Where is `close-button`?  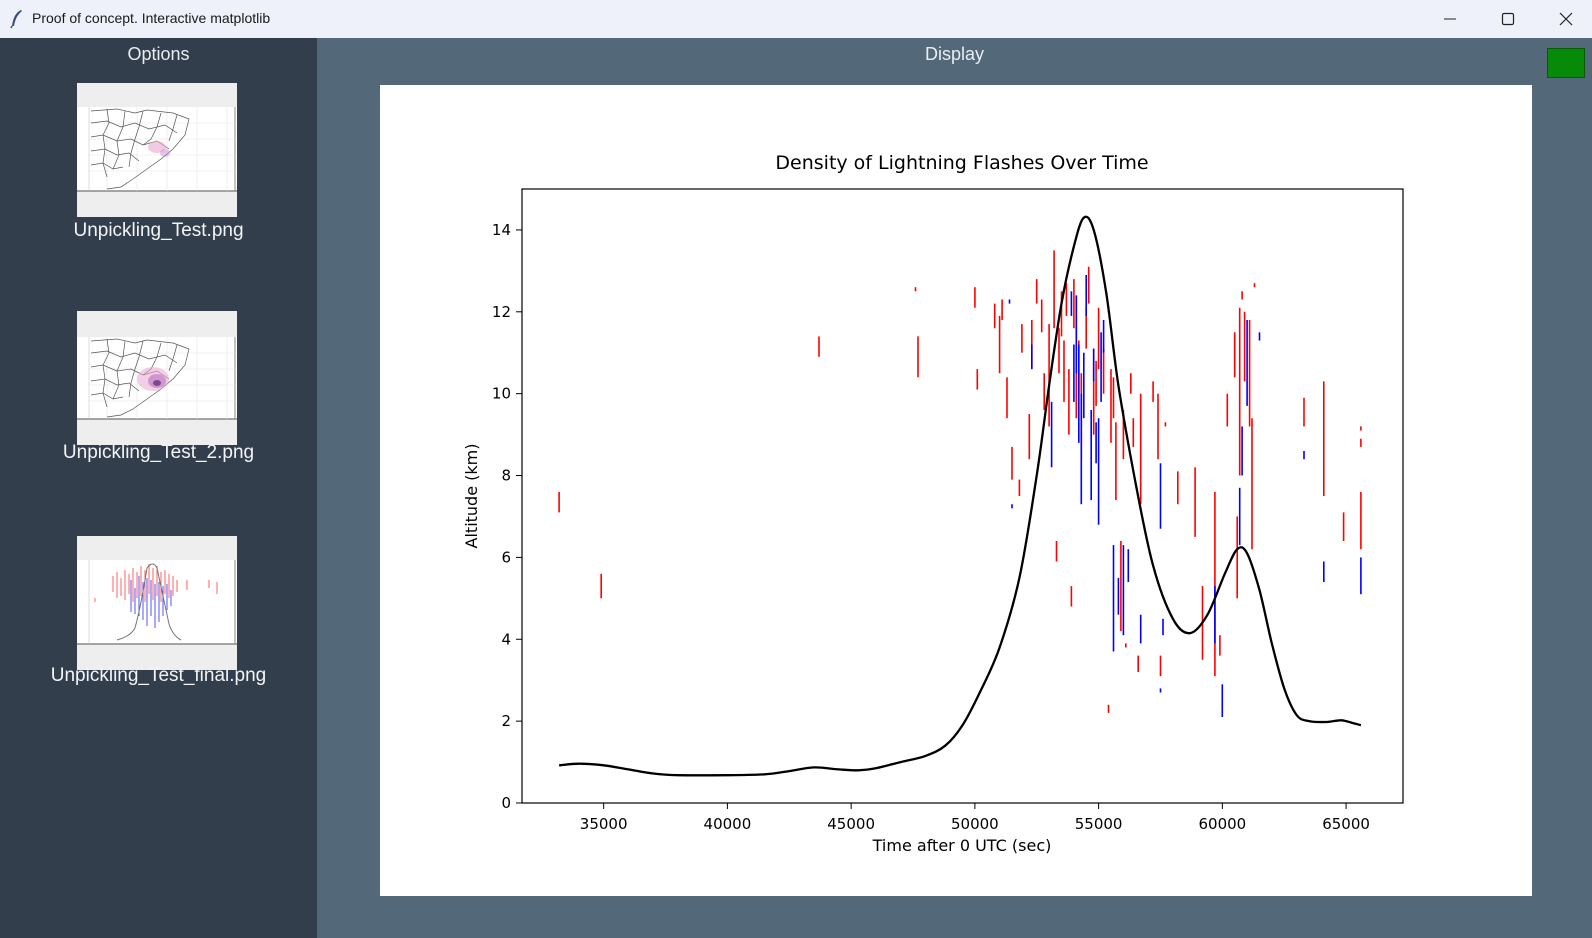 close-button is located at coordinates (1564, 19).